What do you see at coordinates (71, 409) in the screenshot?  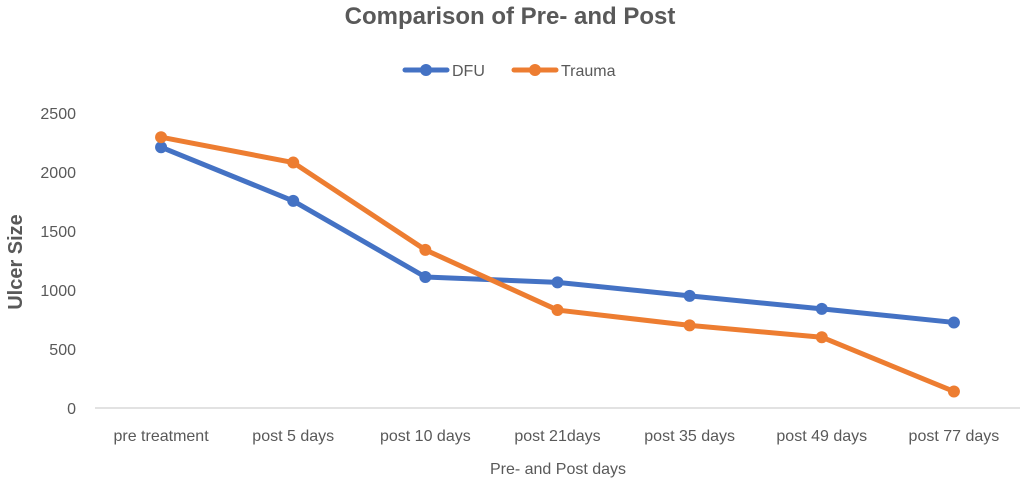 I see `y-tick-label: 0` at bounding box center [71, 409].